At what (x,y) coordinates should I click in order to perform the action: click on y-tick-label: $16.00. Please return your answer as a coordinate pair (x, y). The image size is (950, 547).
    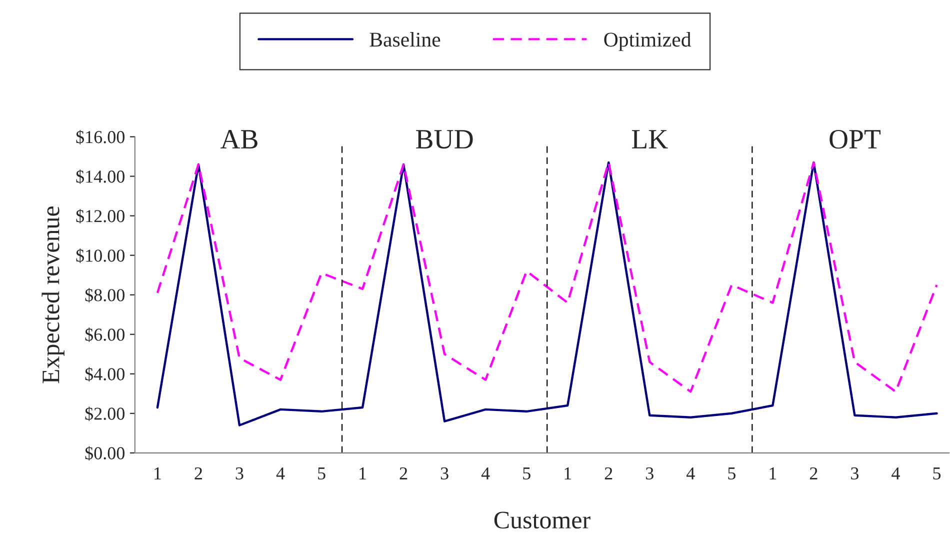
    Looking at the image, I should click on (100, 137).